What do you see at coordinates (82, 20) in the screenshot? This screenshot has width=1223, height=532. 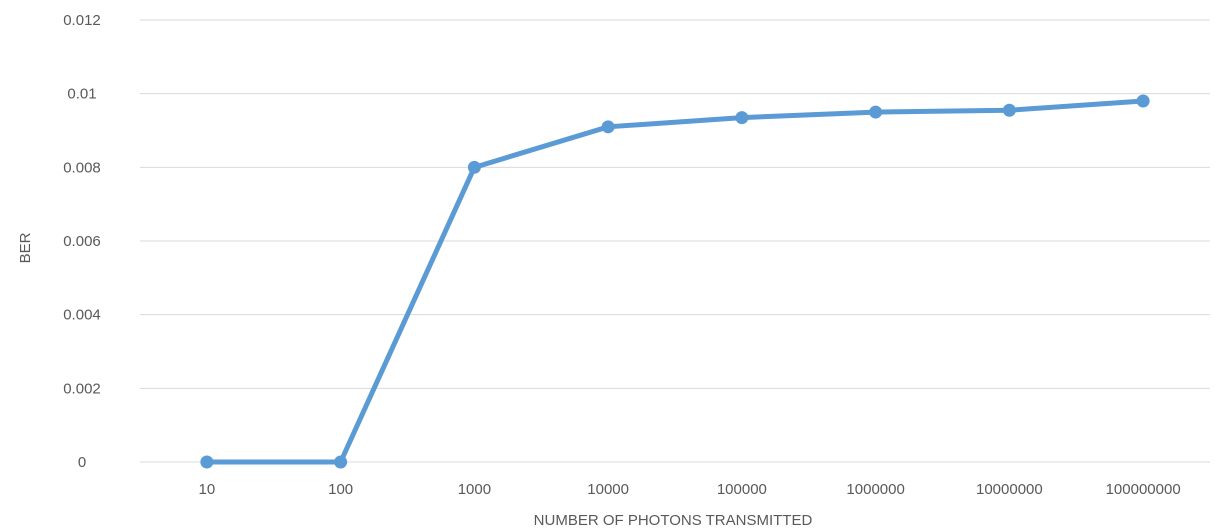 I see `y-tick-label: 0.012` at bounding box center [82, 20].